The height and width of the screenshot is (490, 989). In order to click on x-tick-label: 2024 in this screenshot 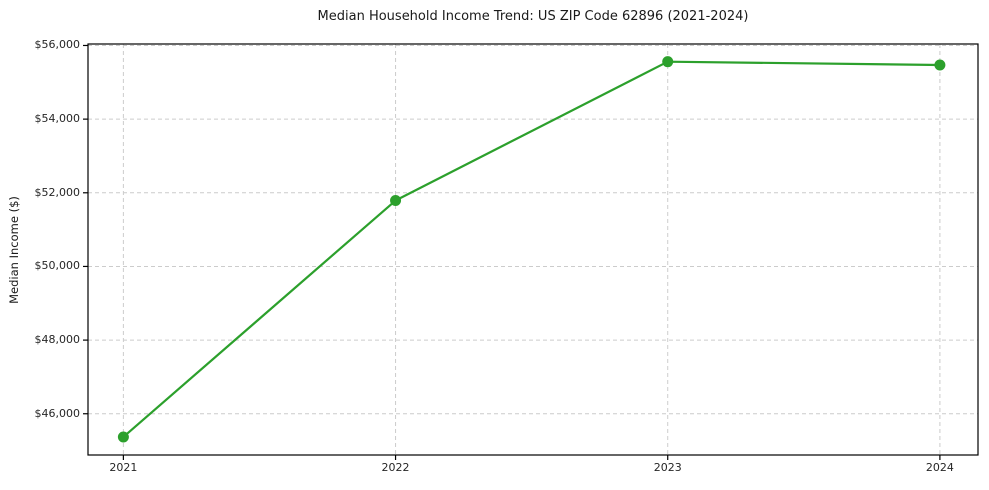, I will do `click(939, 467)`.